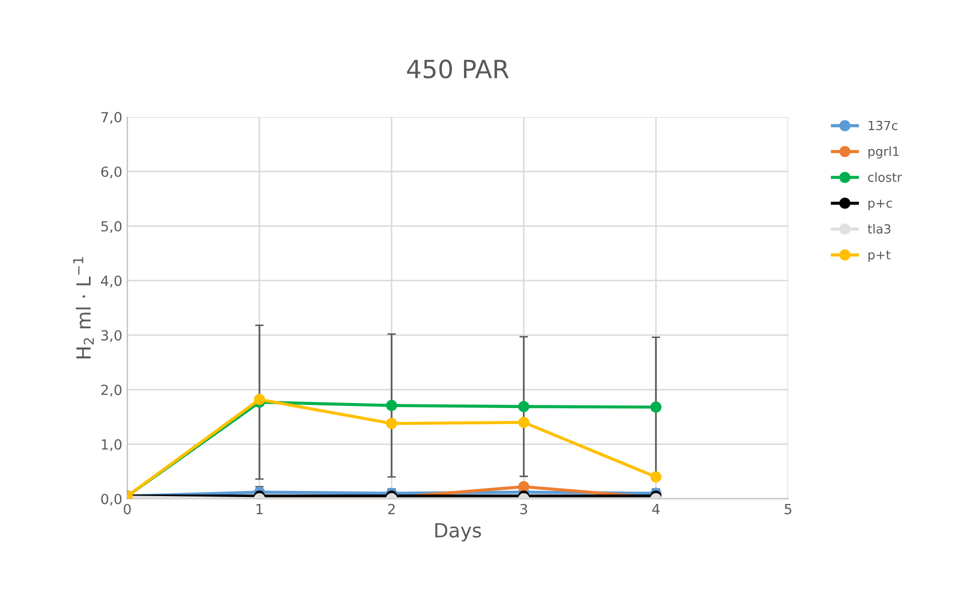 Image resolution: width=979 pixels, height=606 pixels. What do you see at coordinates (788, 509) in the screenshot?
I see `x-tick-label: 5` at bounding box center [788, 509].